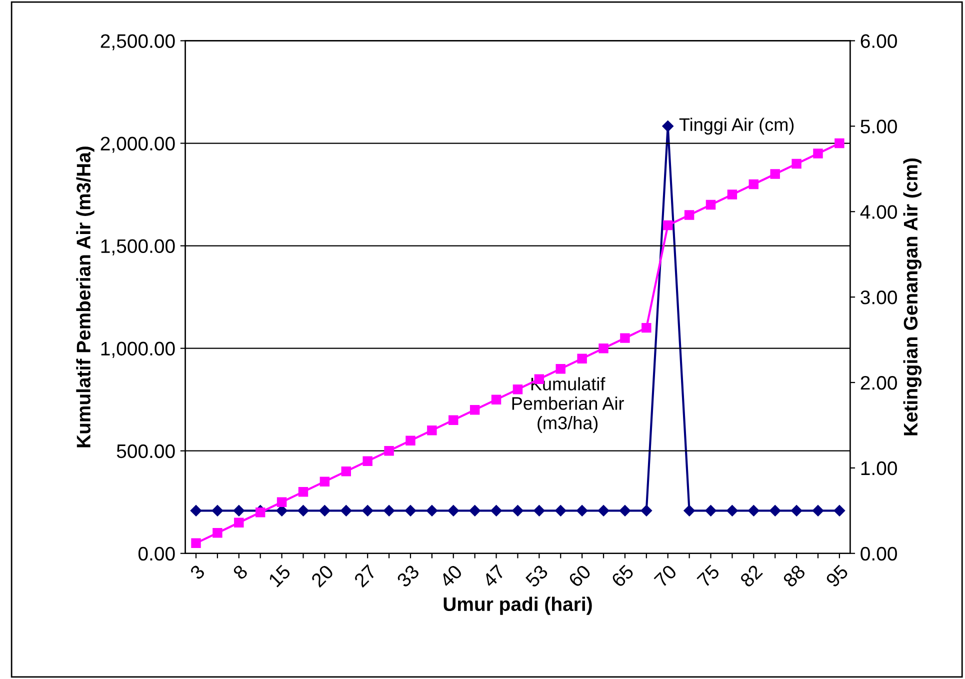 The height and width of the screenshot is (679, 965). What do you see at coordinates (794, 576) in the screenshot?
I see `x-tick-label: 88` at bounding box center [794, 576].